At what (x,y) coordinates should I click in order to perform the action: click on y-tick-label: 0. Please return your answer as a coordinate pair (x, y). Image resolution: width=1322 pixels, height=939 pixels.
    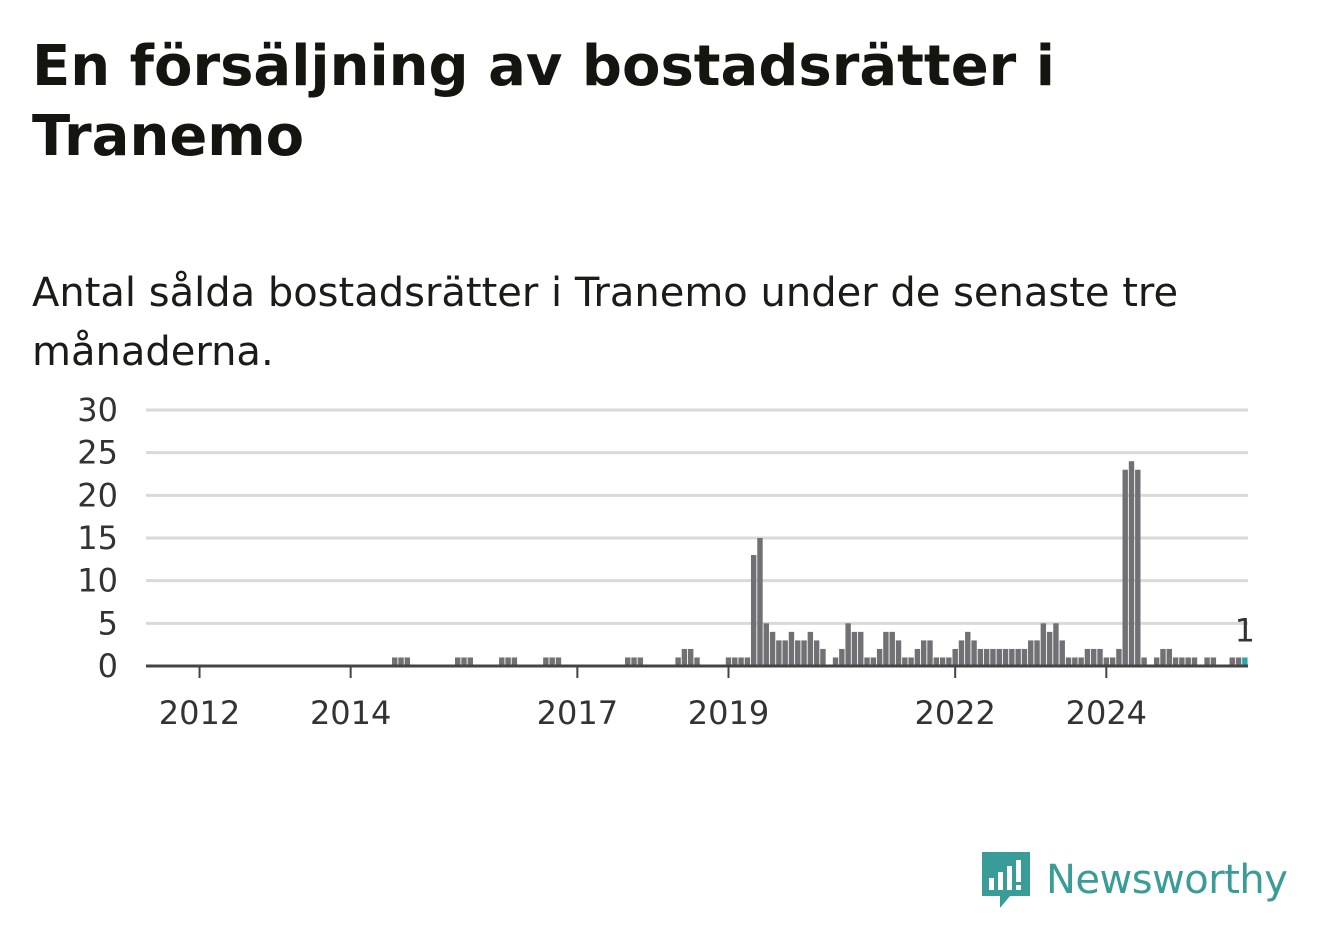
    Looking at the image, I should click on (108, 666).